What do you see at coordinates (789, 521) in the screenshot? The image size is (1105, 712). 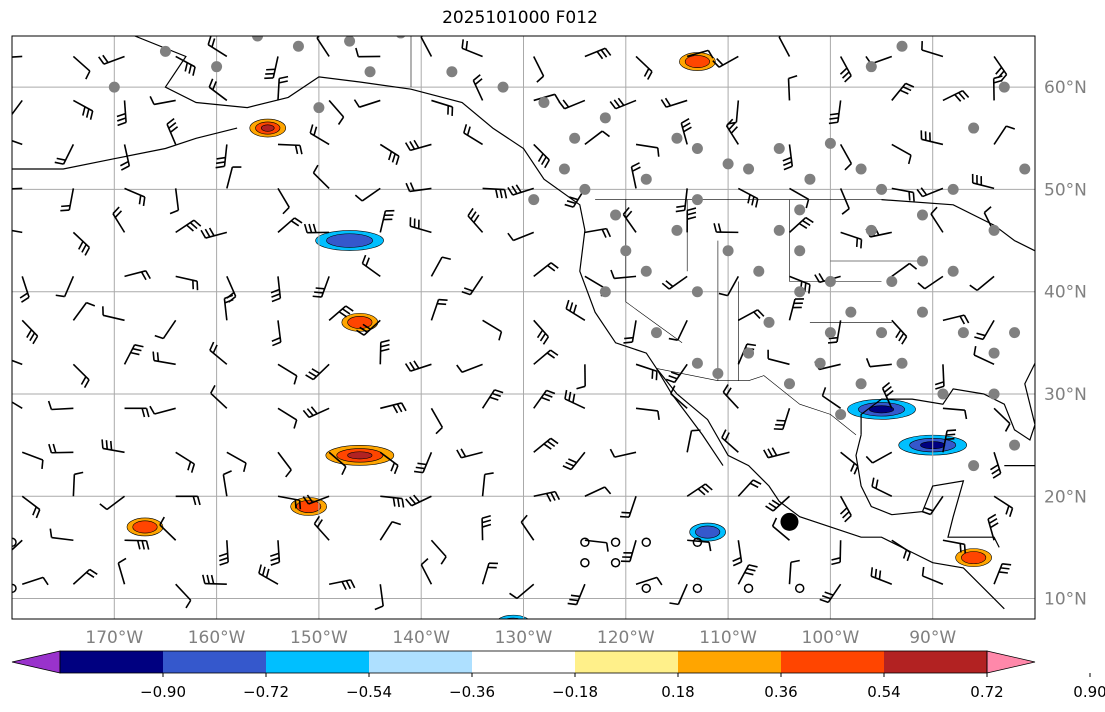 I see `location-marker` at bounding box center [789, 521].